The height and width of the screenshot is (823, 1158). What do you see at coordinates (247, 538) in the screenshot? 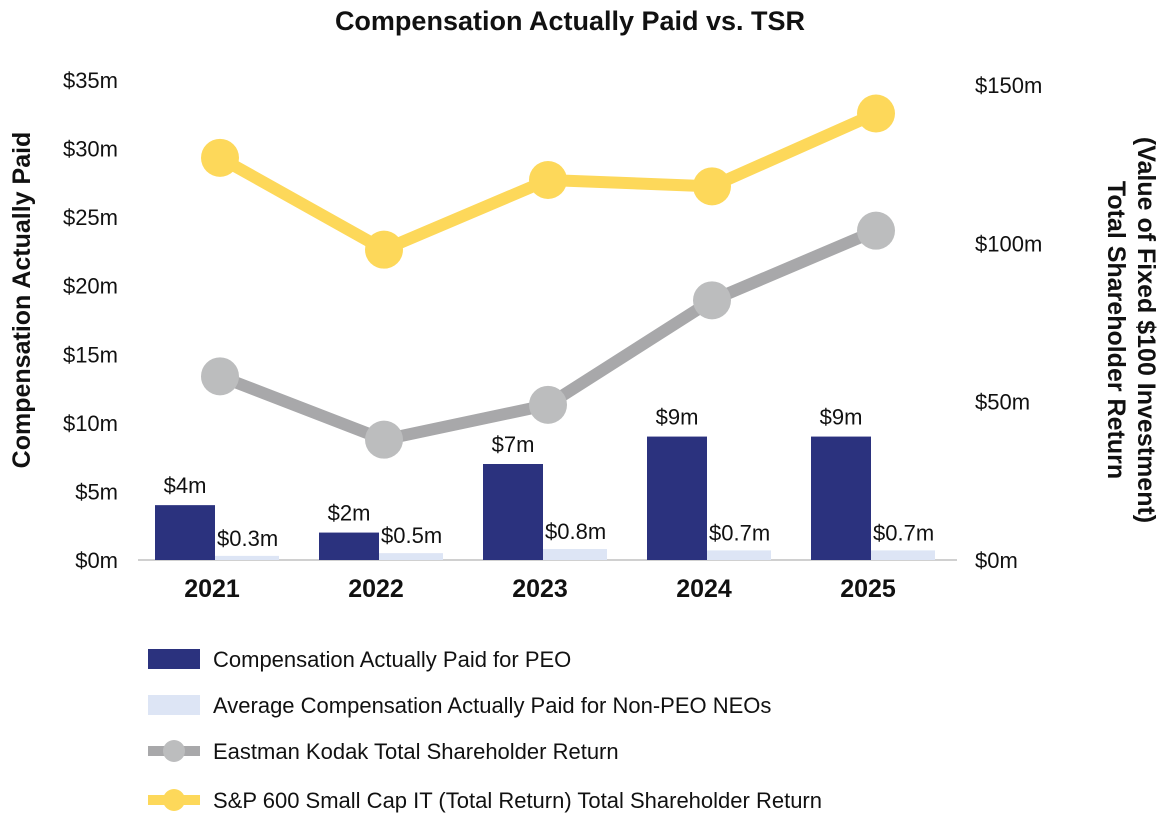
I see `bar-non-peo-label: $0.3m` at bounding box center [247, 538].